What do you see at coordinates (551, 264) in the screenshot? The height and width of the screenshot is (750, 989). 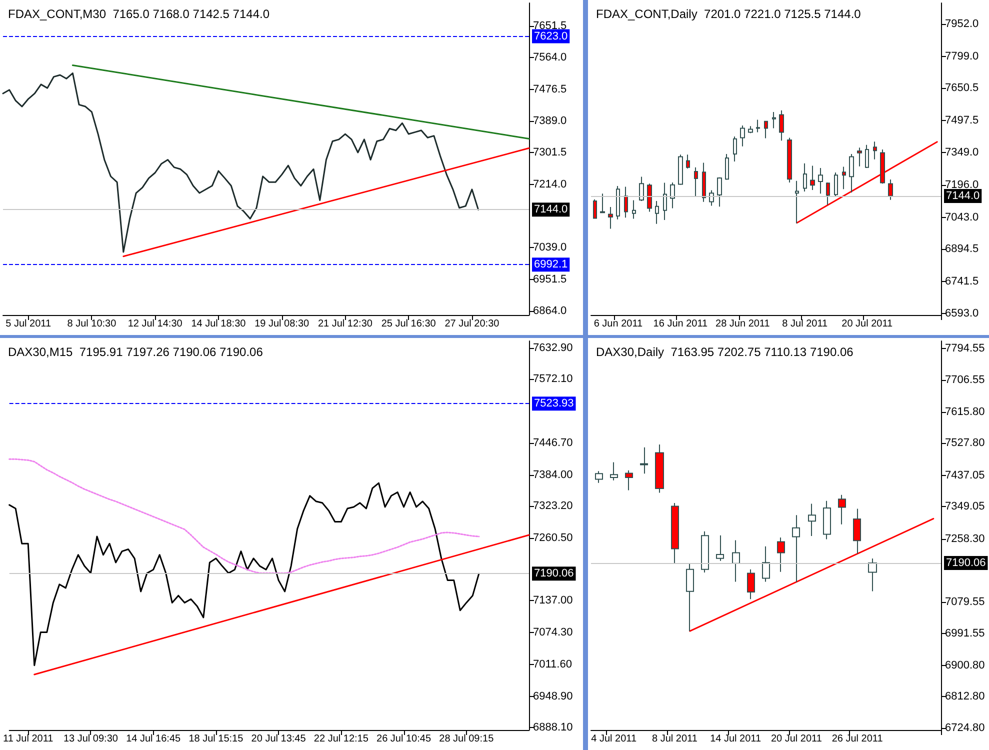 I see `ref-line-label: 6992.1` at bounding box center [551, 264].